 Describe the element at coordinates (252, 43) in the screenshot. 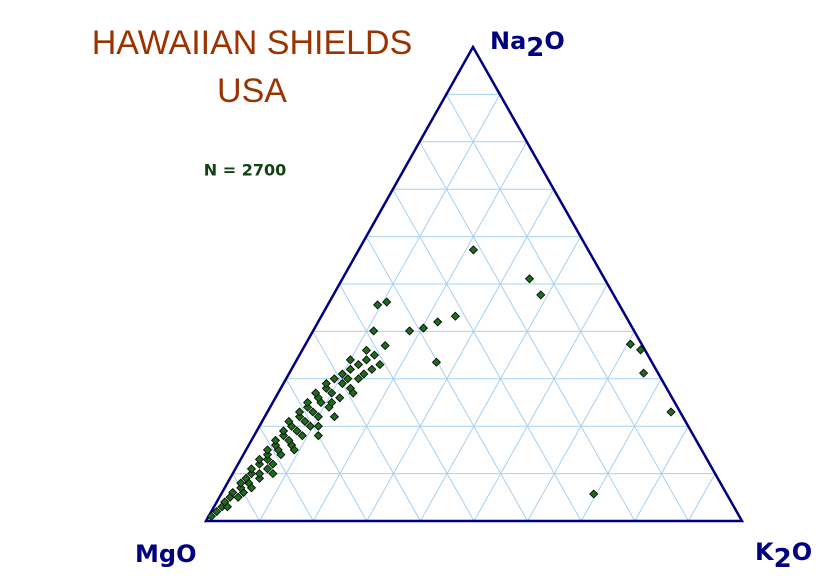

I see `chart-title: HAWAIIAN SHIELDS` at that location.